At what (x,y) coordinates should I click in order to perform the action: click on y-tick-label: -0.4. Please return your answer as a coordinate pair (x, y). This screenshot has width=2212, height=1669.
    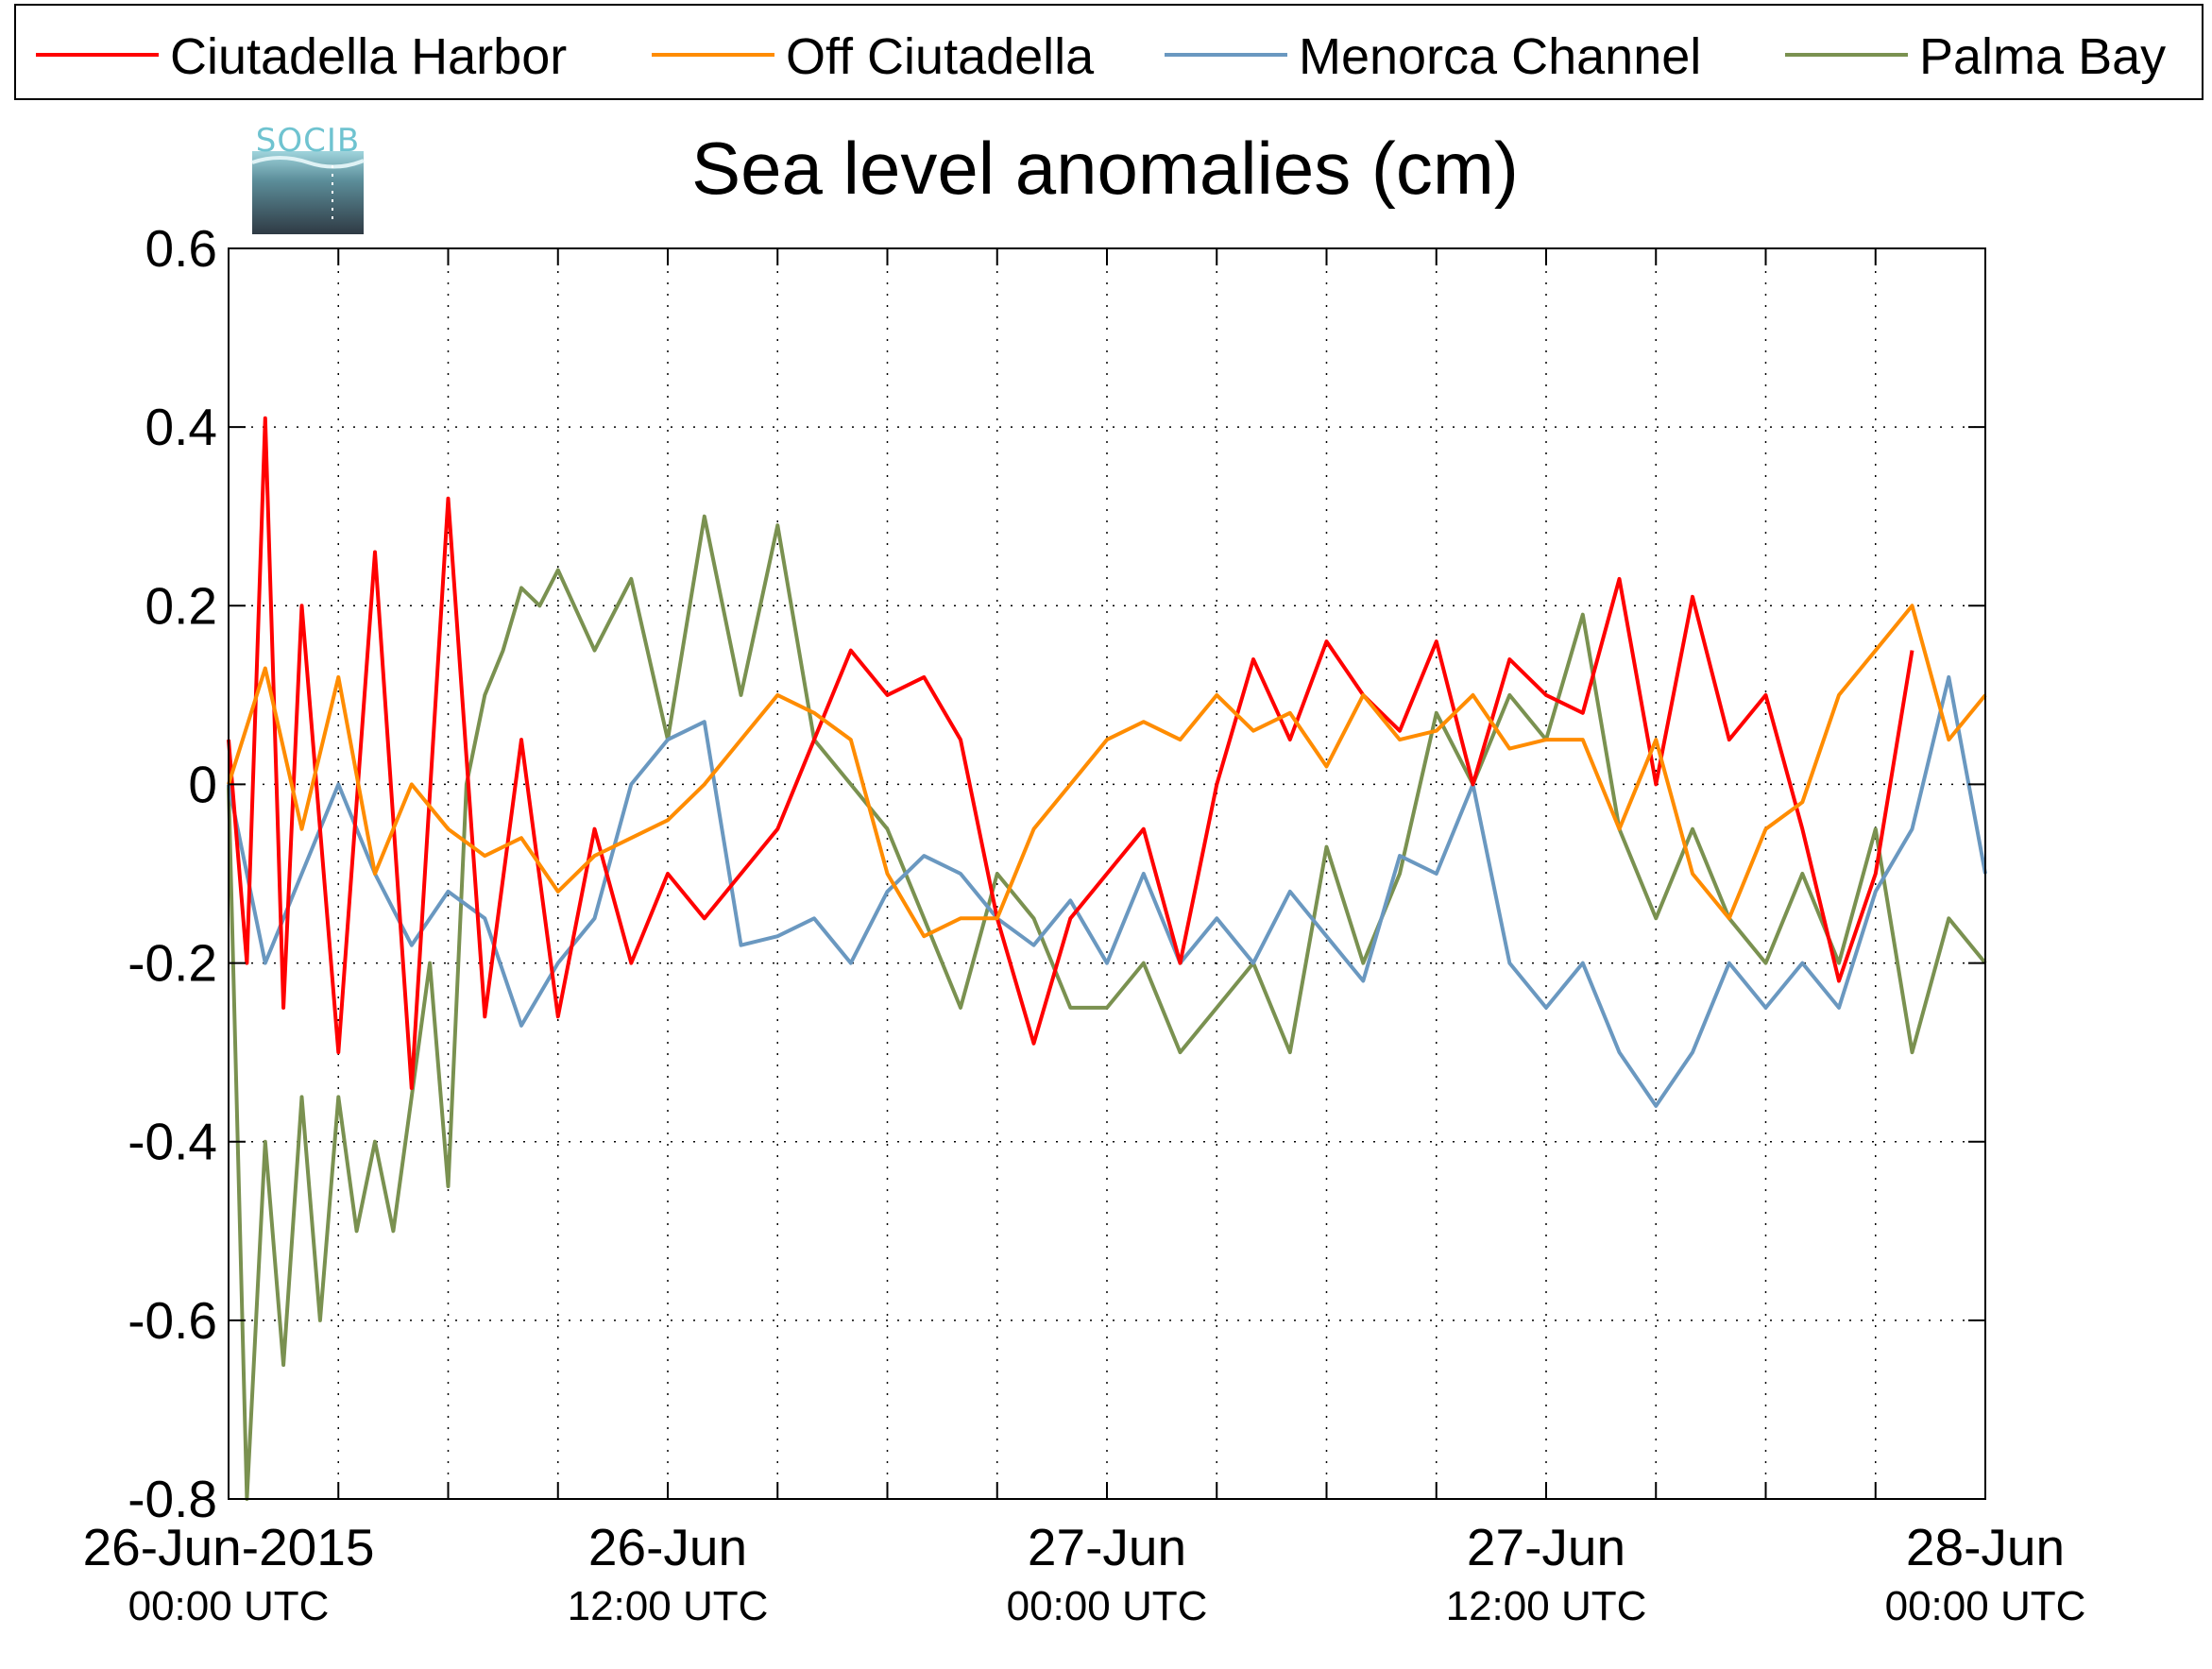
    Looking at the image, I should click on (172, 1142).